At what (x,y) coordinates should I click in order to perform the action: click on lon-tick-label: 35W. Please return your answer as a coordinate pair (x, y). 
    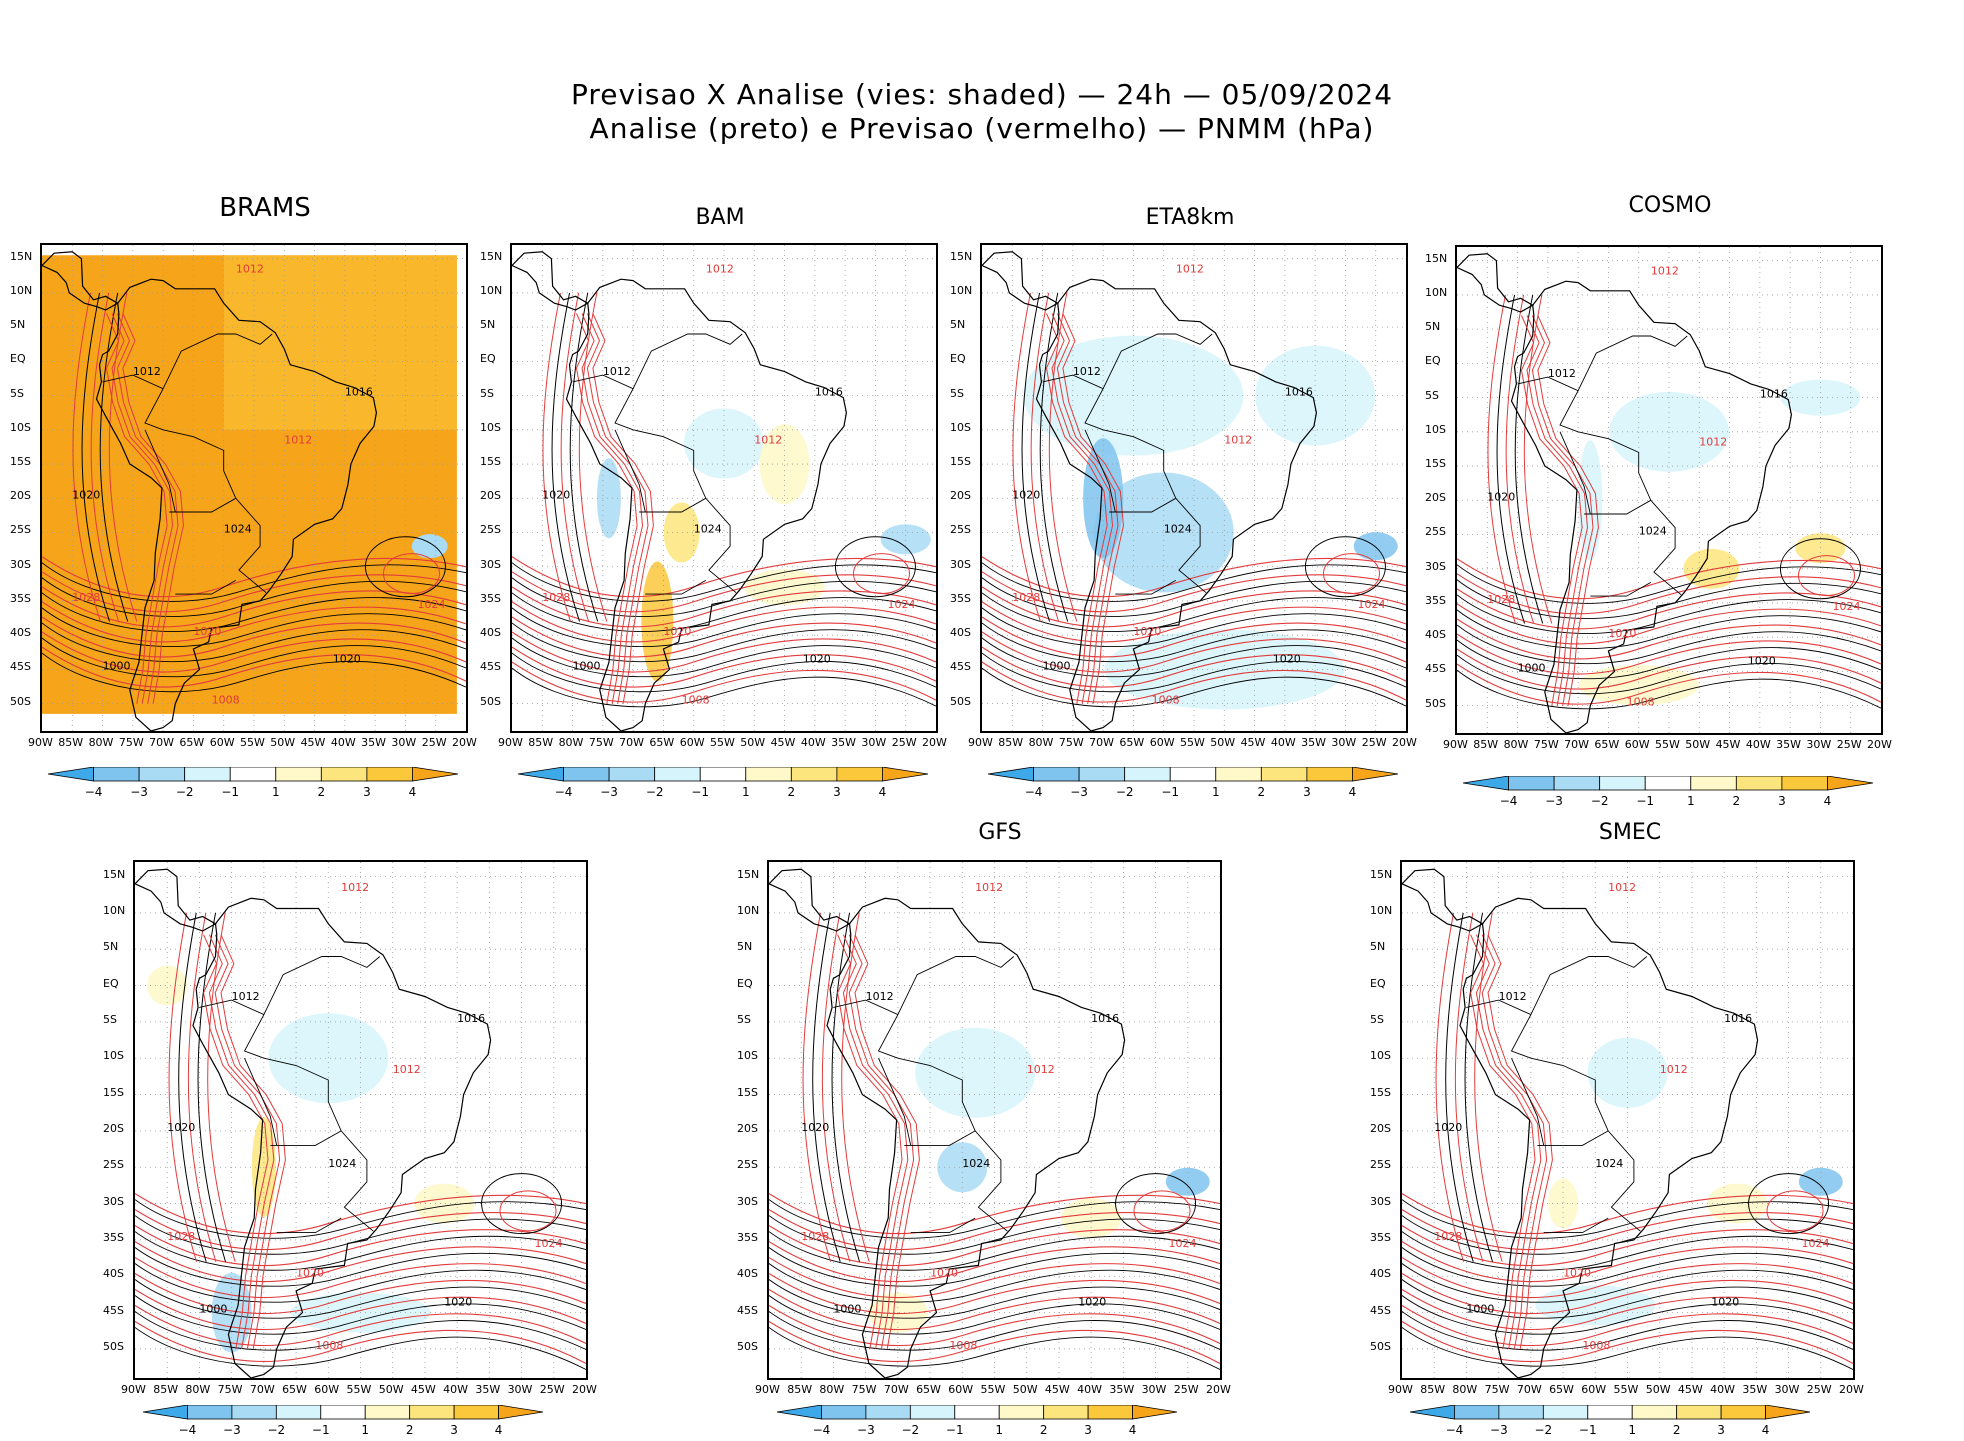
    Looking at the image, I should click on (844, 742).